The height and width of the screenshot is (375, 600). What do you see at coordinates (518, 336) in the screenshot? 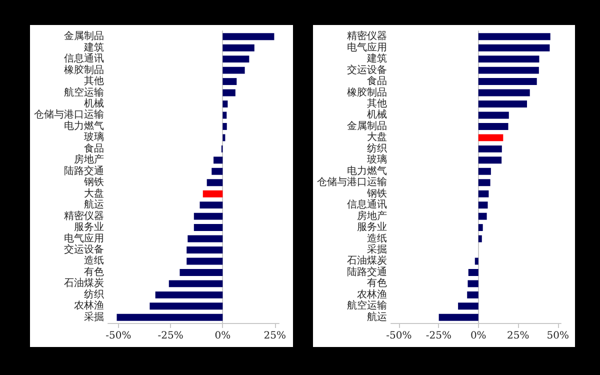
I see `x-tick-label: 25%` at bounding box center [518, 336].